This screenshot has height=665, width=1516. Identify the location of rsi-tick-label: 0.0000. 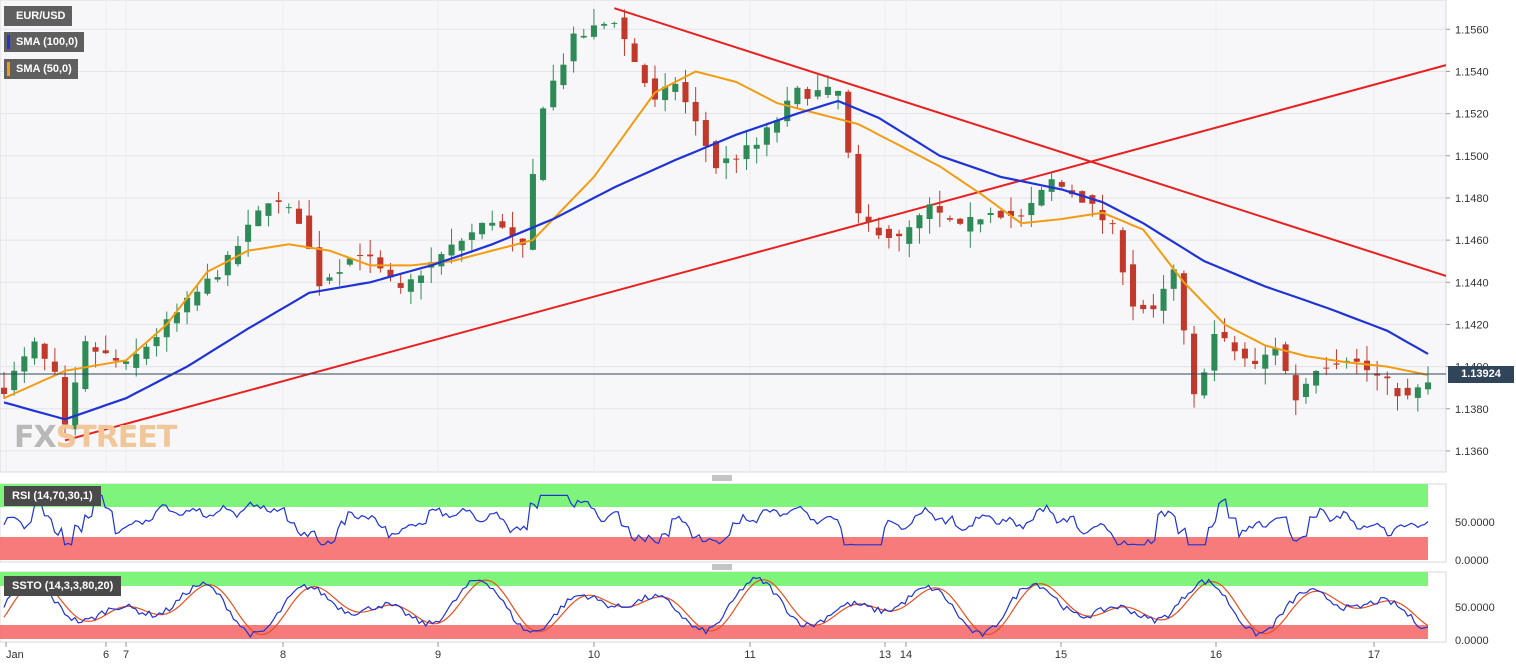
(1472, 561).